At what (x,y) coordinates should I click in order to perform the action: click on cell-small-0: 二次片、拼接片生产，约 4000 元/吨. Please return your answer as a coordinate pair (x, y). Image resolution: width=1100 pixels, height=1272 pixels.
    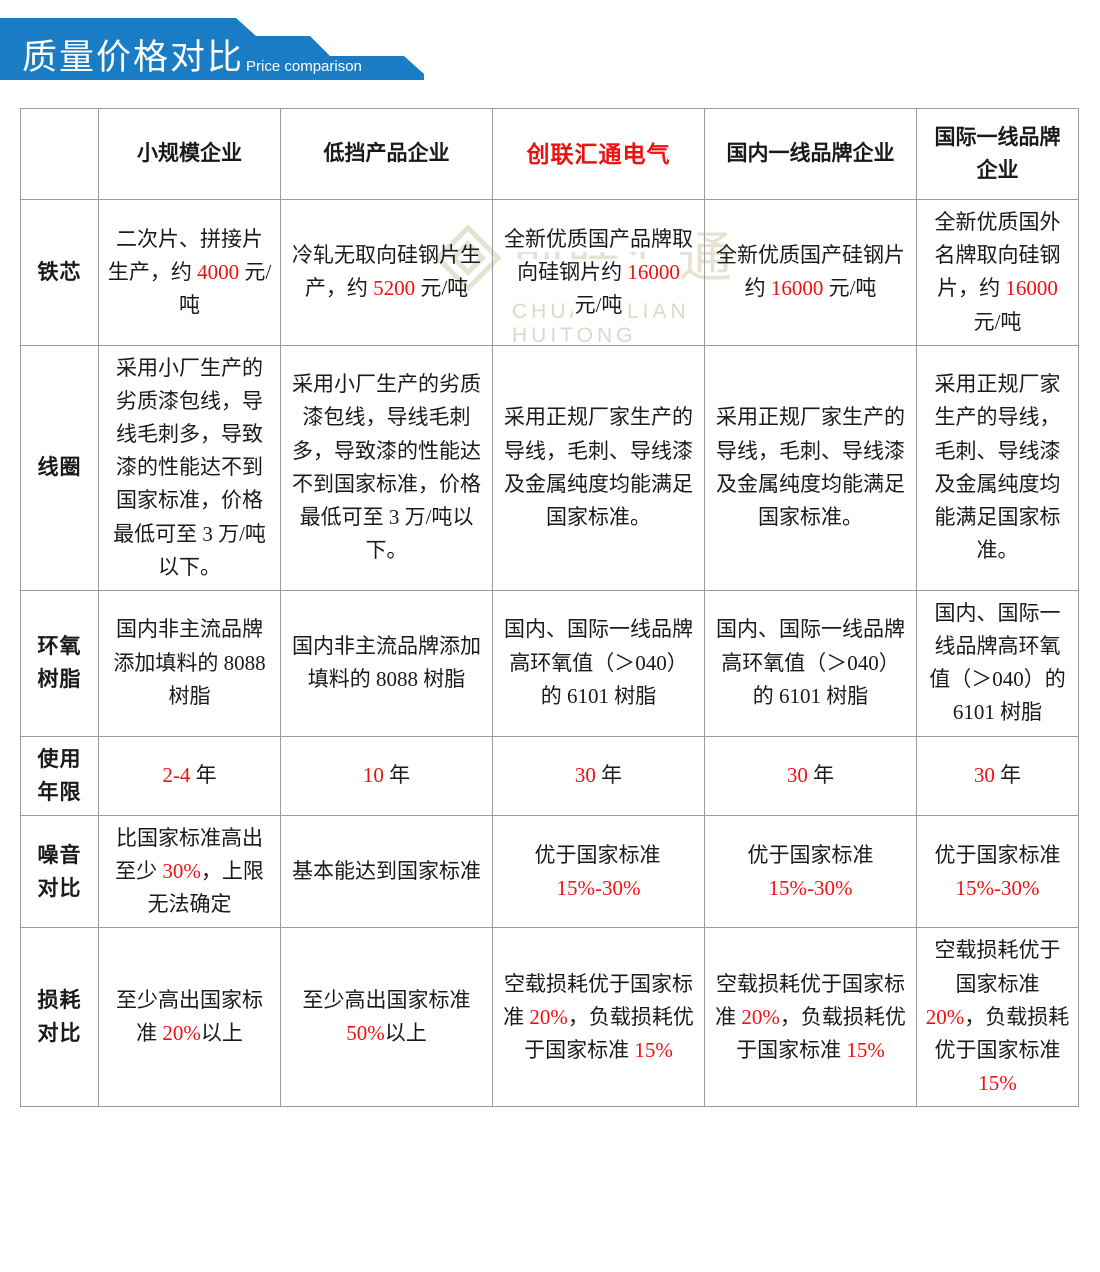
    Looking at the image, I should click on (189, 272).